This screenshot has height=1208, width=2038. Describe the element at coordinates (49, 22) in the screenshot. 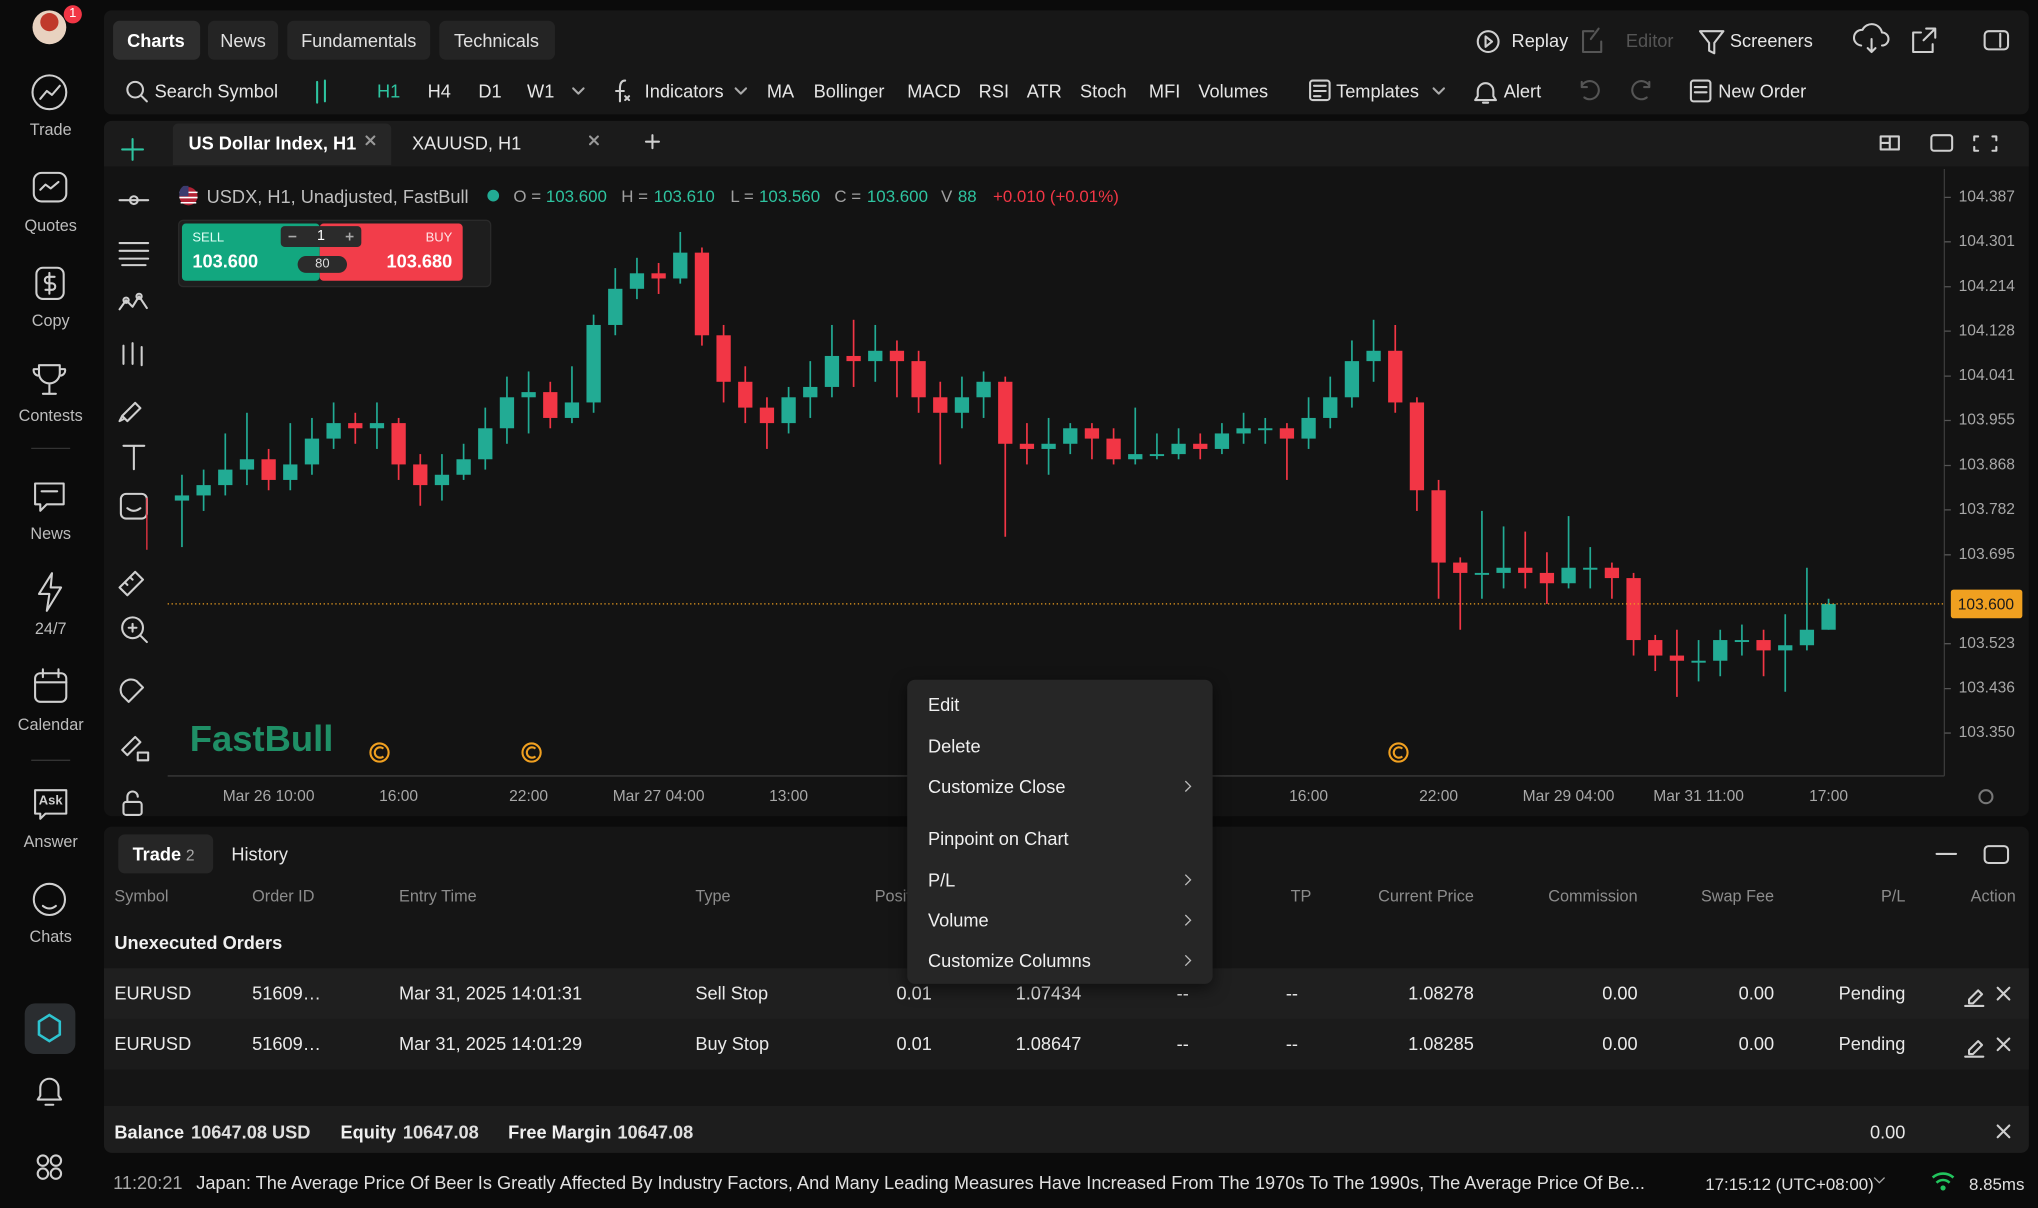

I see `avatar-hat` at that location.